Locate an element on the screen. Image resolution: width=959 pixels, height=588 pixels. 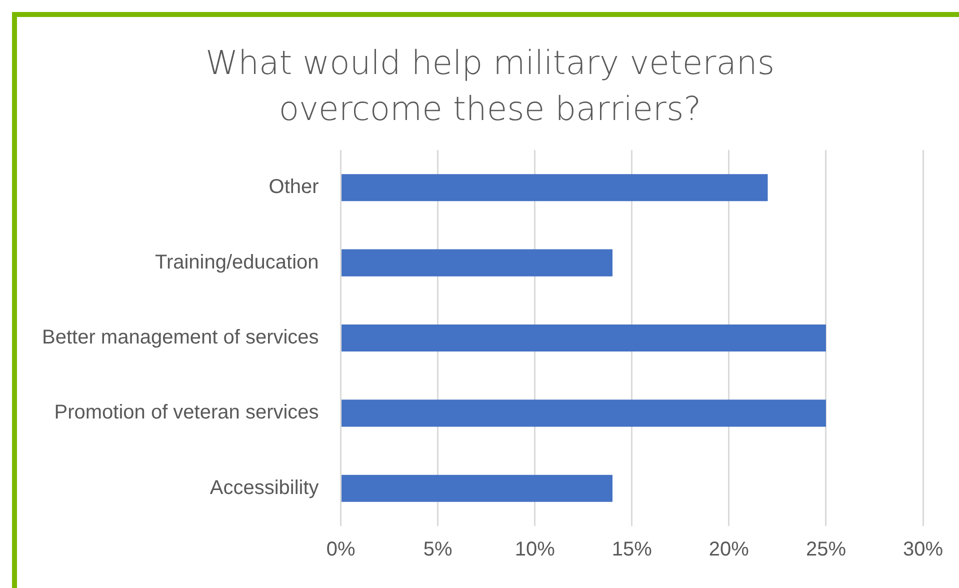
x-tick-label: 5% is located at coordinates (437, 549).